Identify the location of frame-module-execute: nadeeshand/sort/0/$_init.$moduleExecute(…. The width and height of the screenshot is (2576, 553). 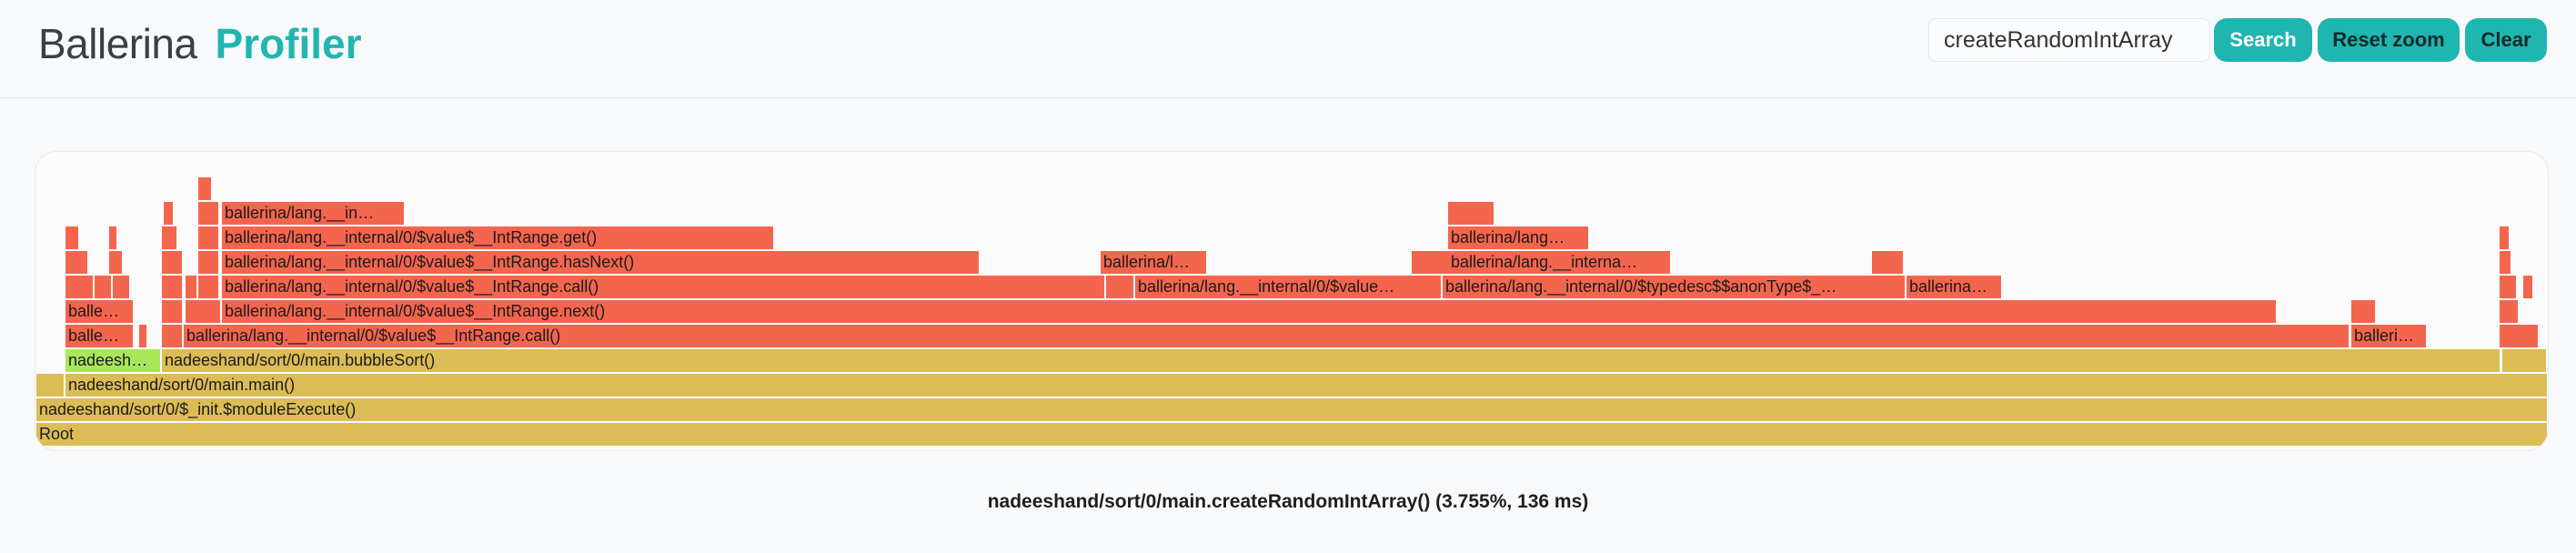
(1291, 410).